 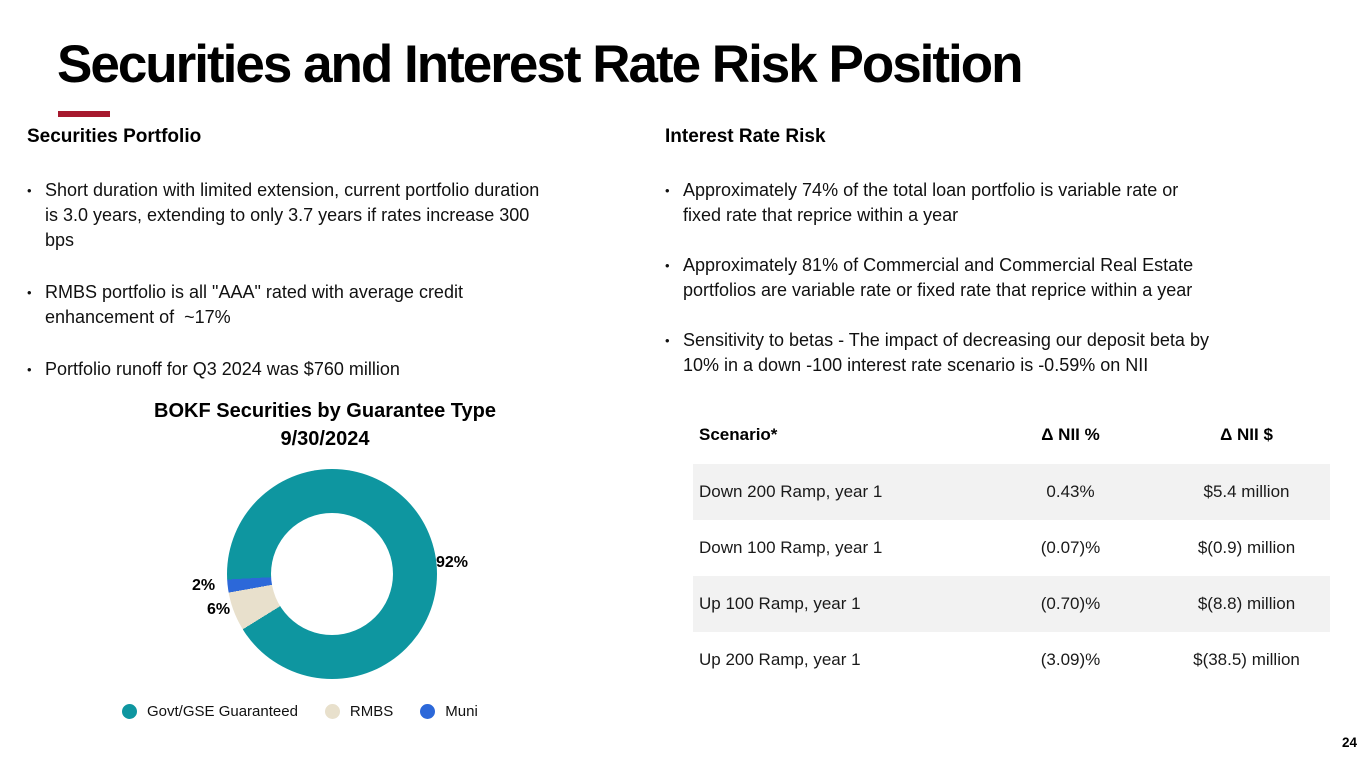 I want to click on table-row: Down 200 Ramp, year 1 0.43% $5.4 million, so click(x=1011, y=492).